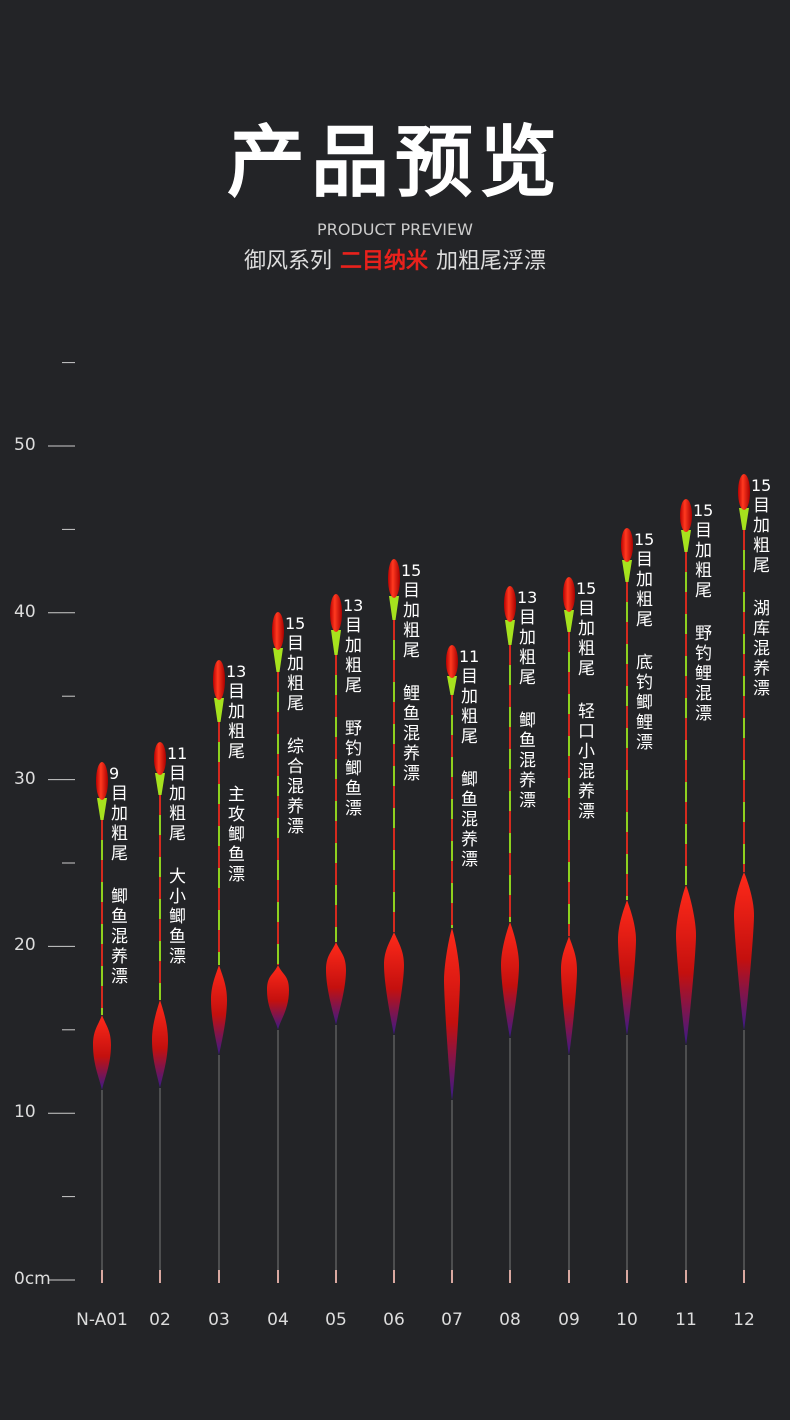 The height and width of the screenshot is (1420, 790). Describe the element at coordinates (642, 703) in the screenshot. I see `float-use: 底钓鲫鲤漂` at that location.